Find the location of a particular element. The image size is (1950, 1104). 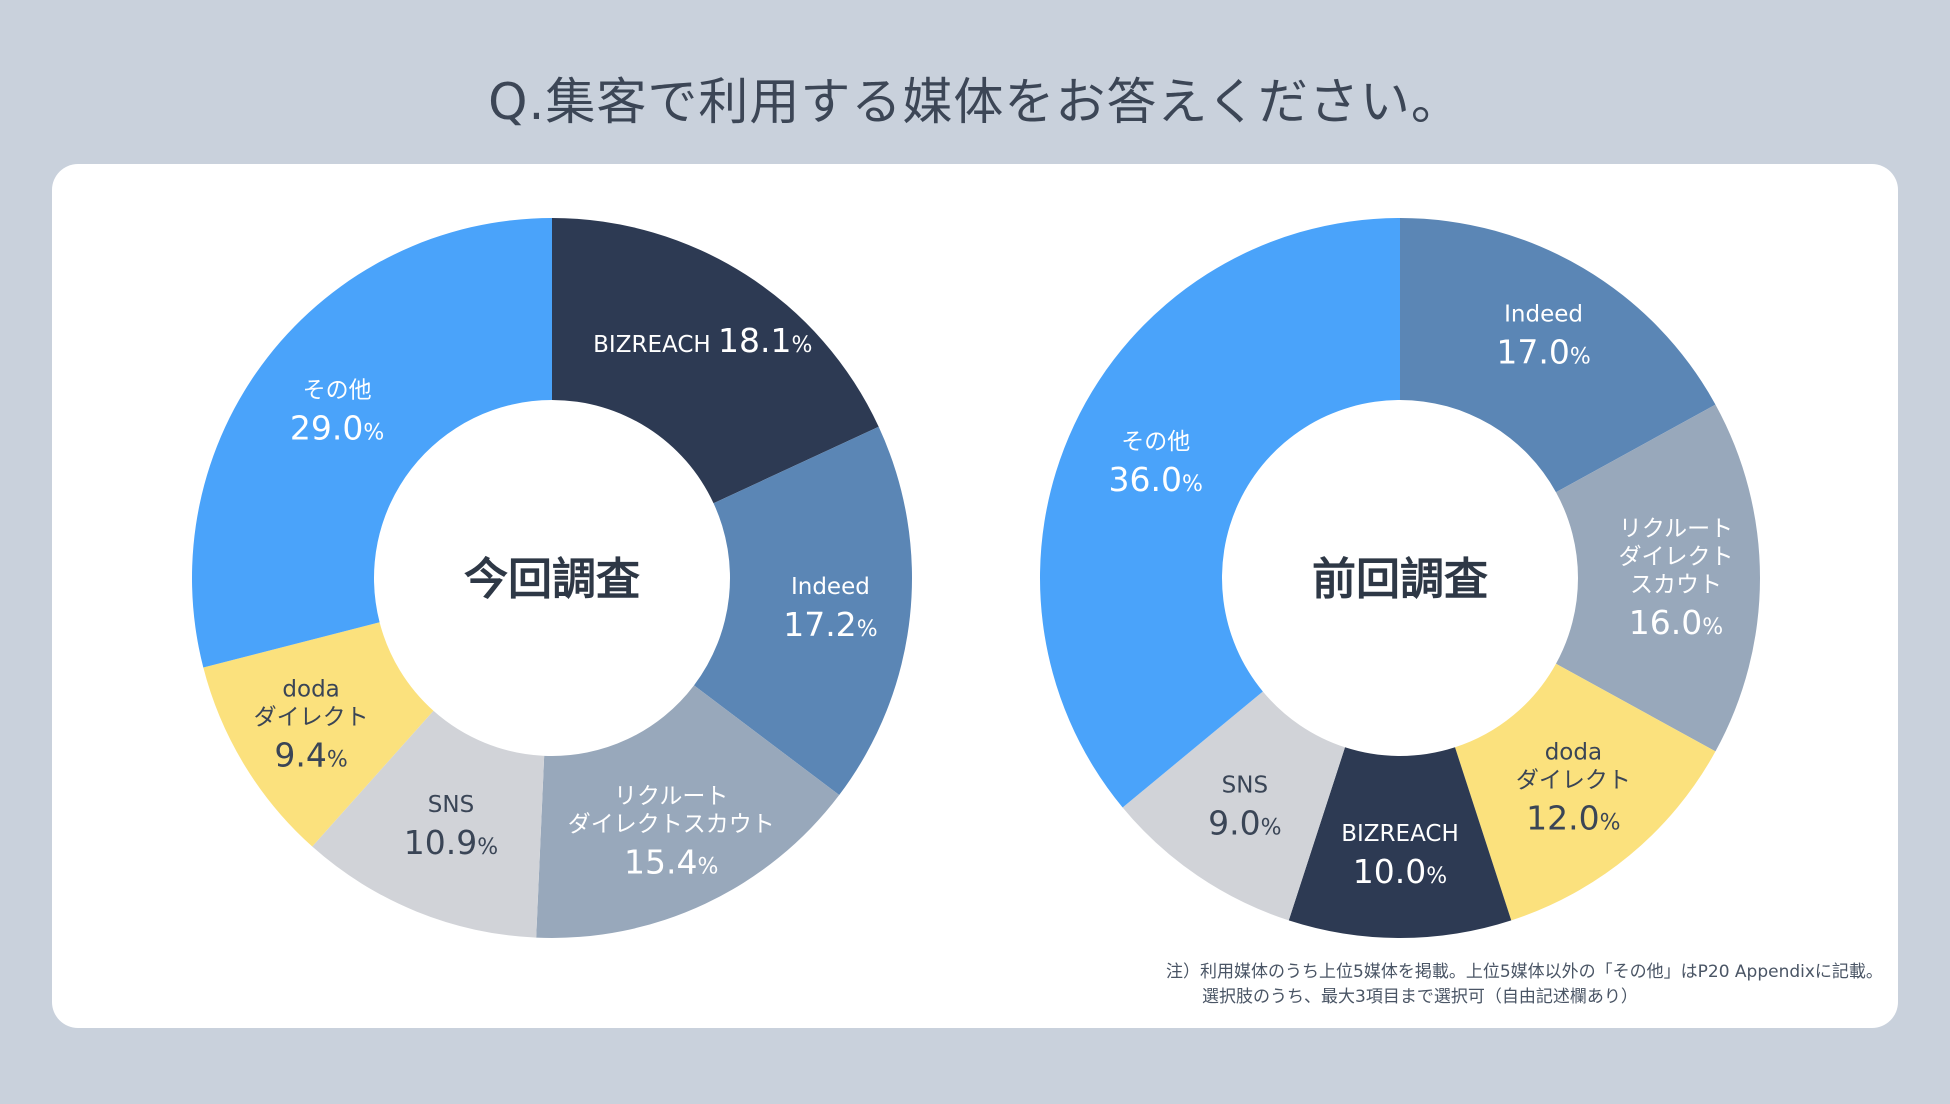

slice-value: 36.0% is located at coordinates (1156, 479).